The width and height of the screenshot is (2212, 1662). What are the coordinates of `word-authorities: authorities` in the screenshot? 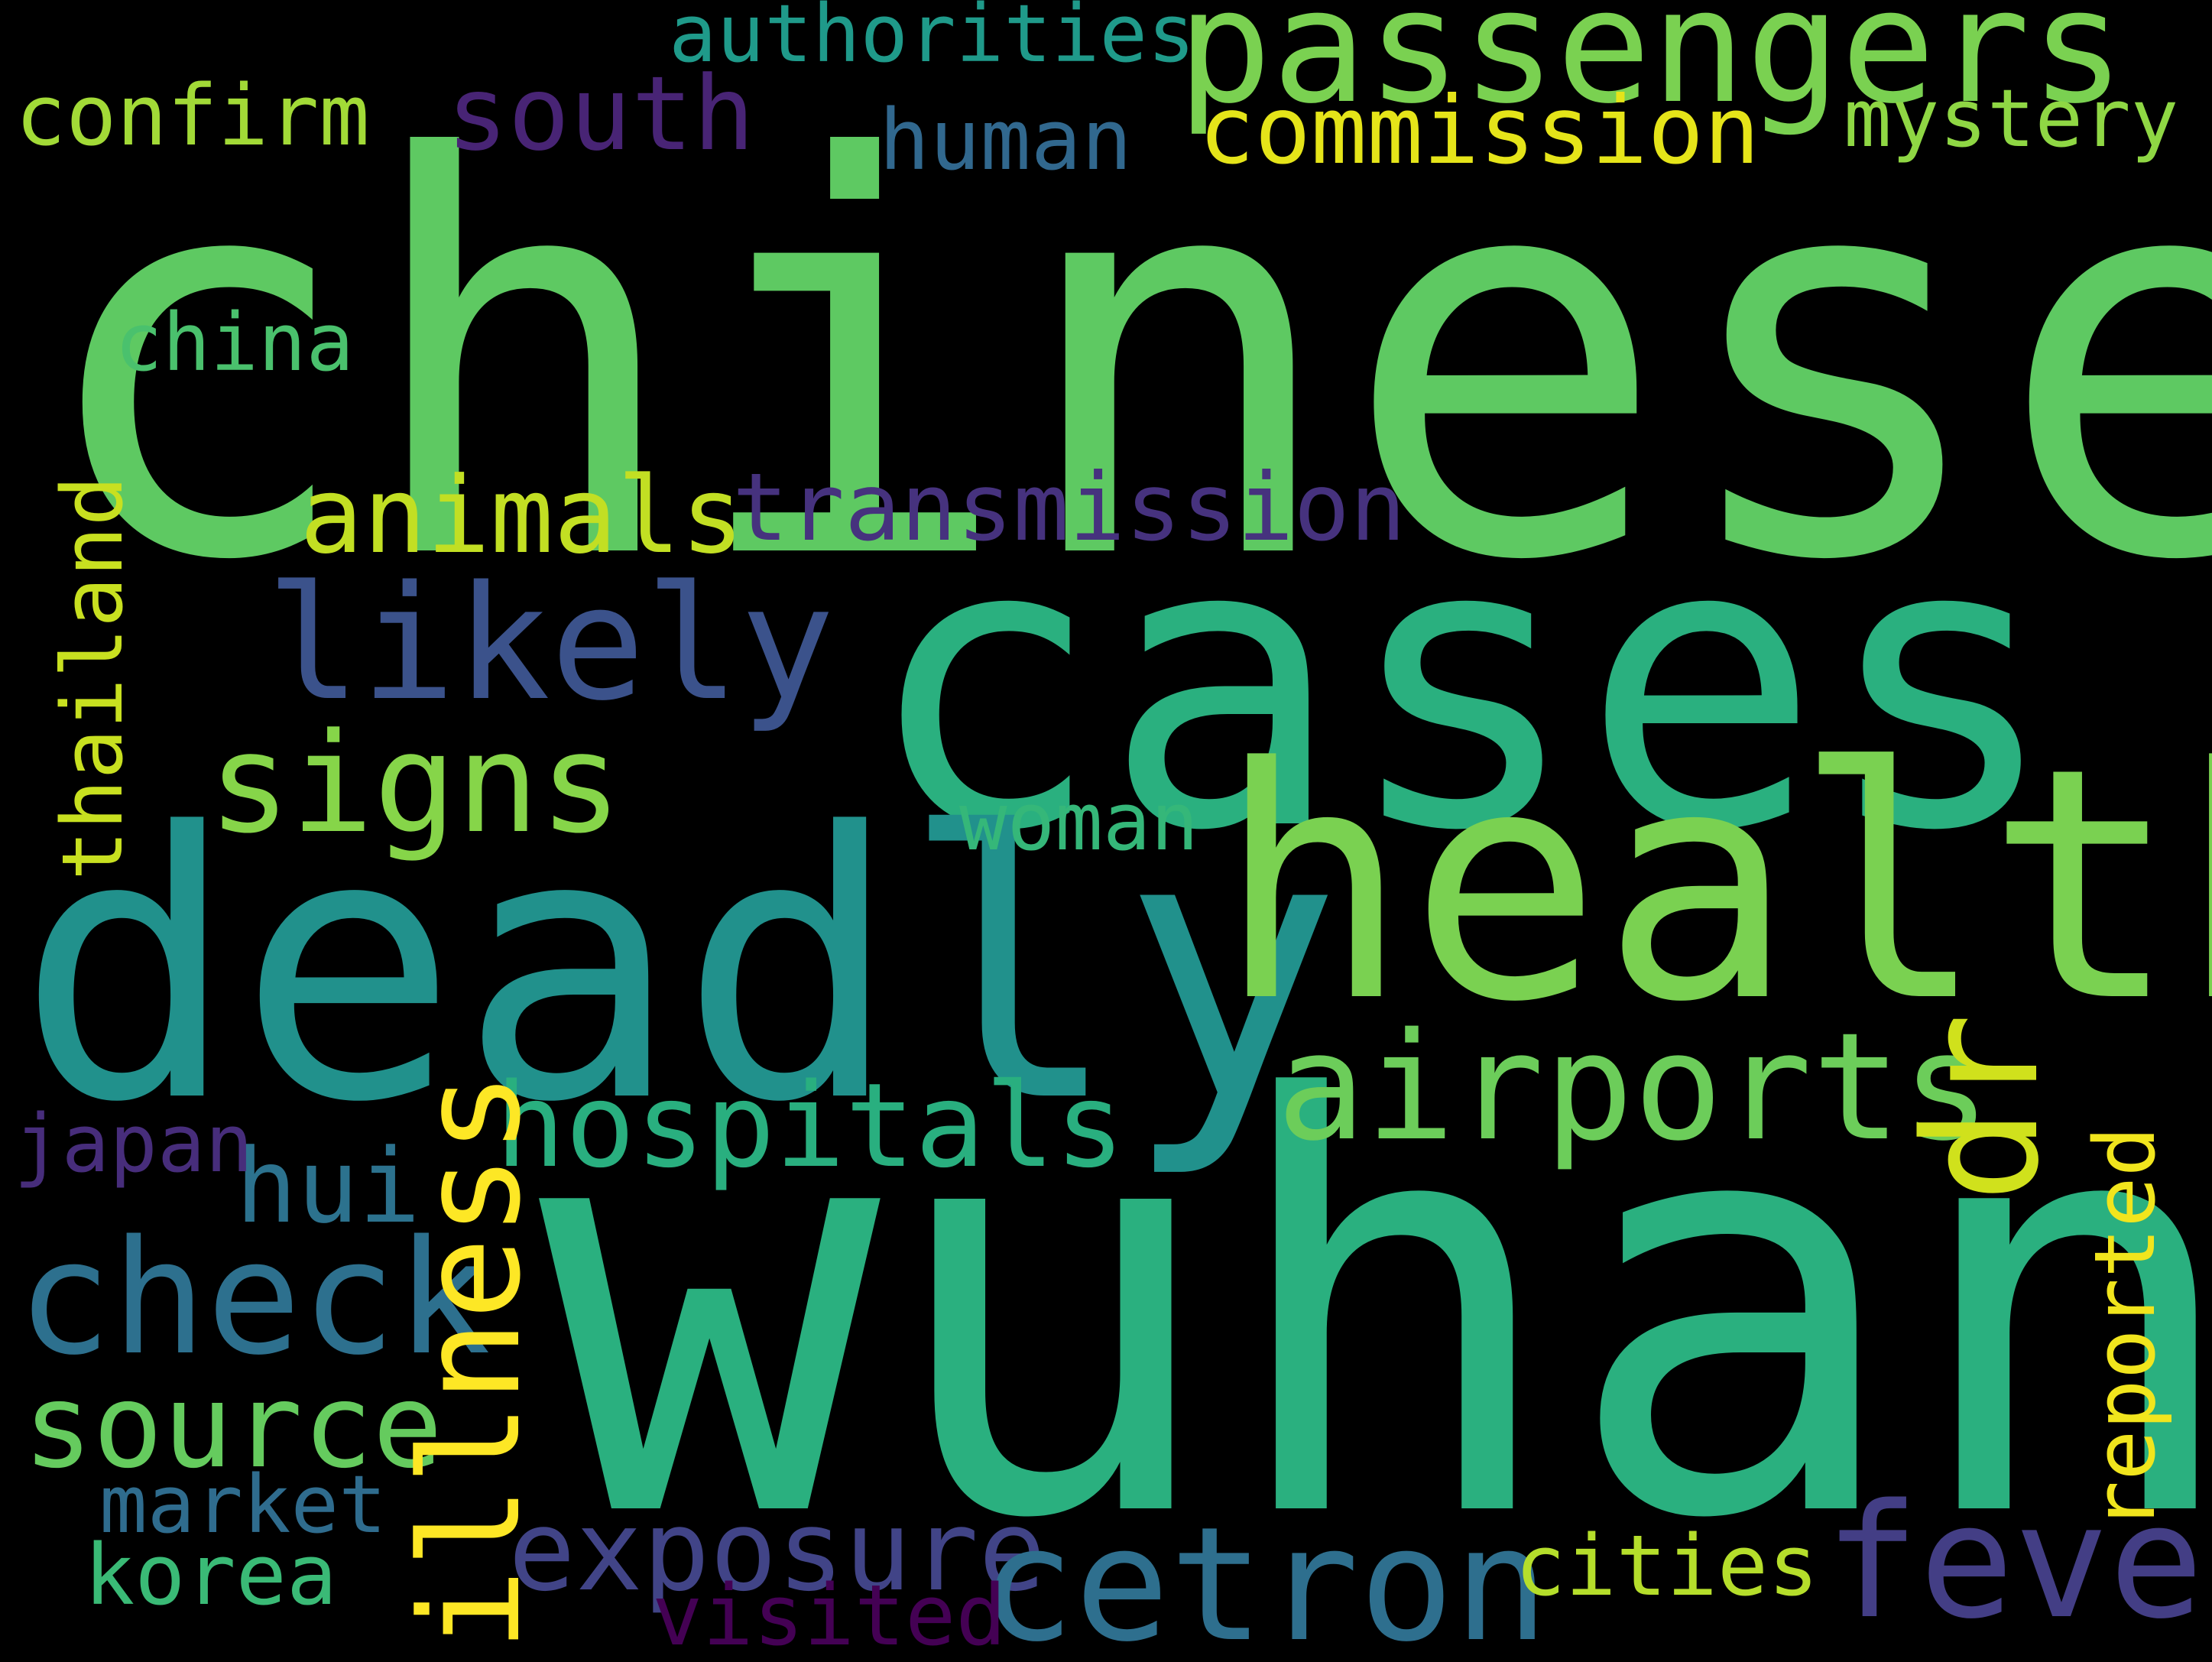 It's located at (932, 40).